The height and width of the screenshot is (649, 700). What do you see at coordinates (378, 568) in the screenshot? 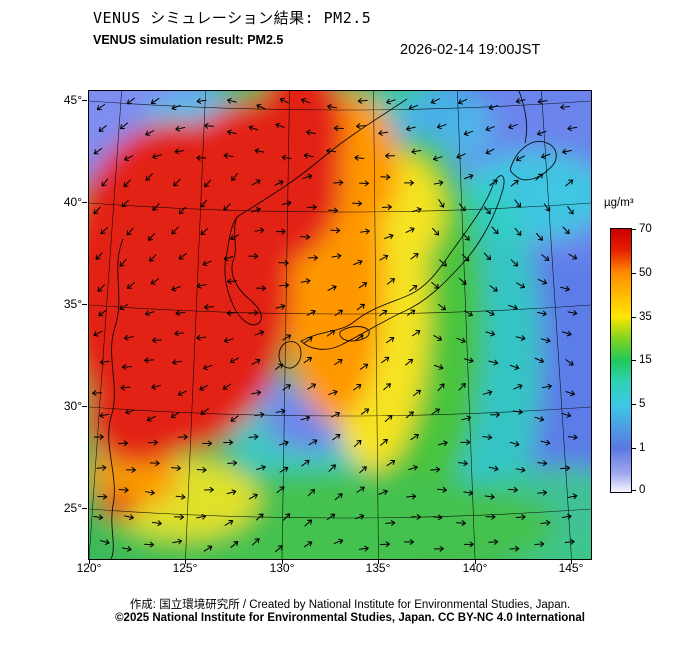
I see `x-tick-label: 135°` at bounding box center [378, 568].